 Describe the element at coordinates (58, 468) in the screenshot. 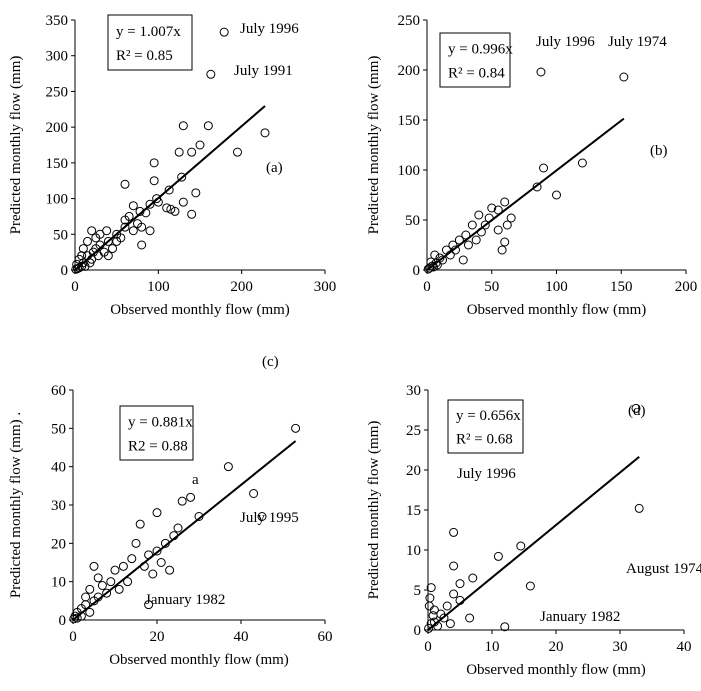

I see `y-tick-label: 40` at that location.